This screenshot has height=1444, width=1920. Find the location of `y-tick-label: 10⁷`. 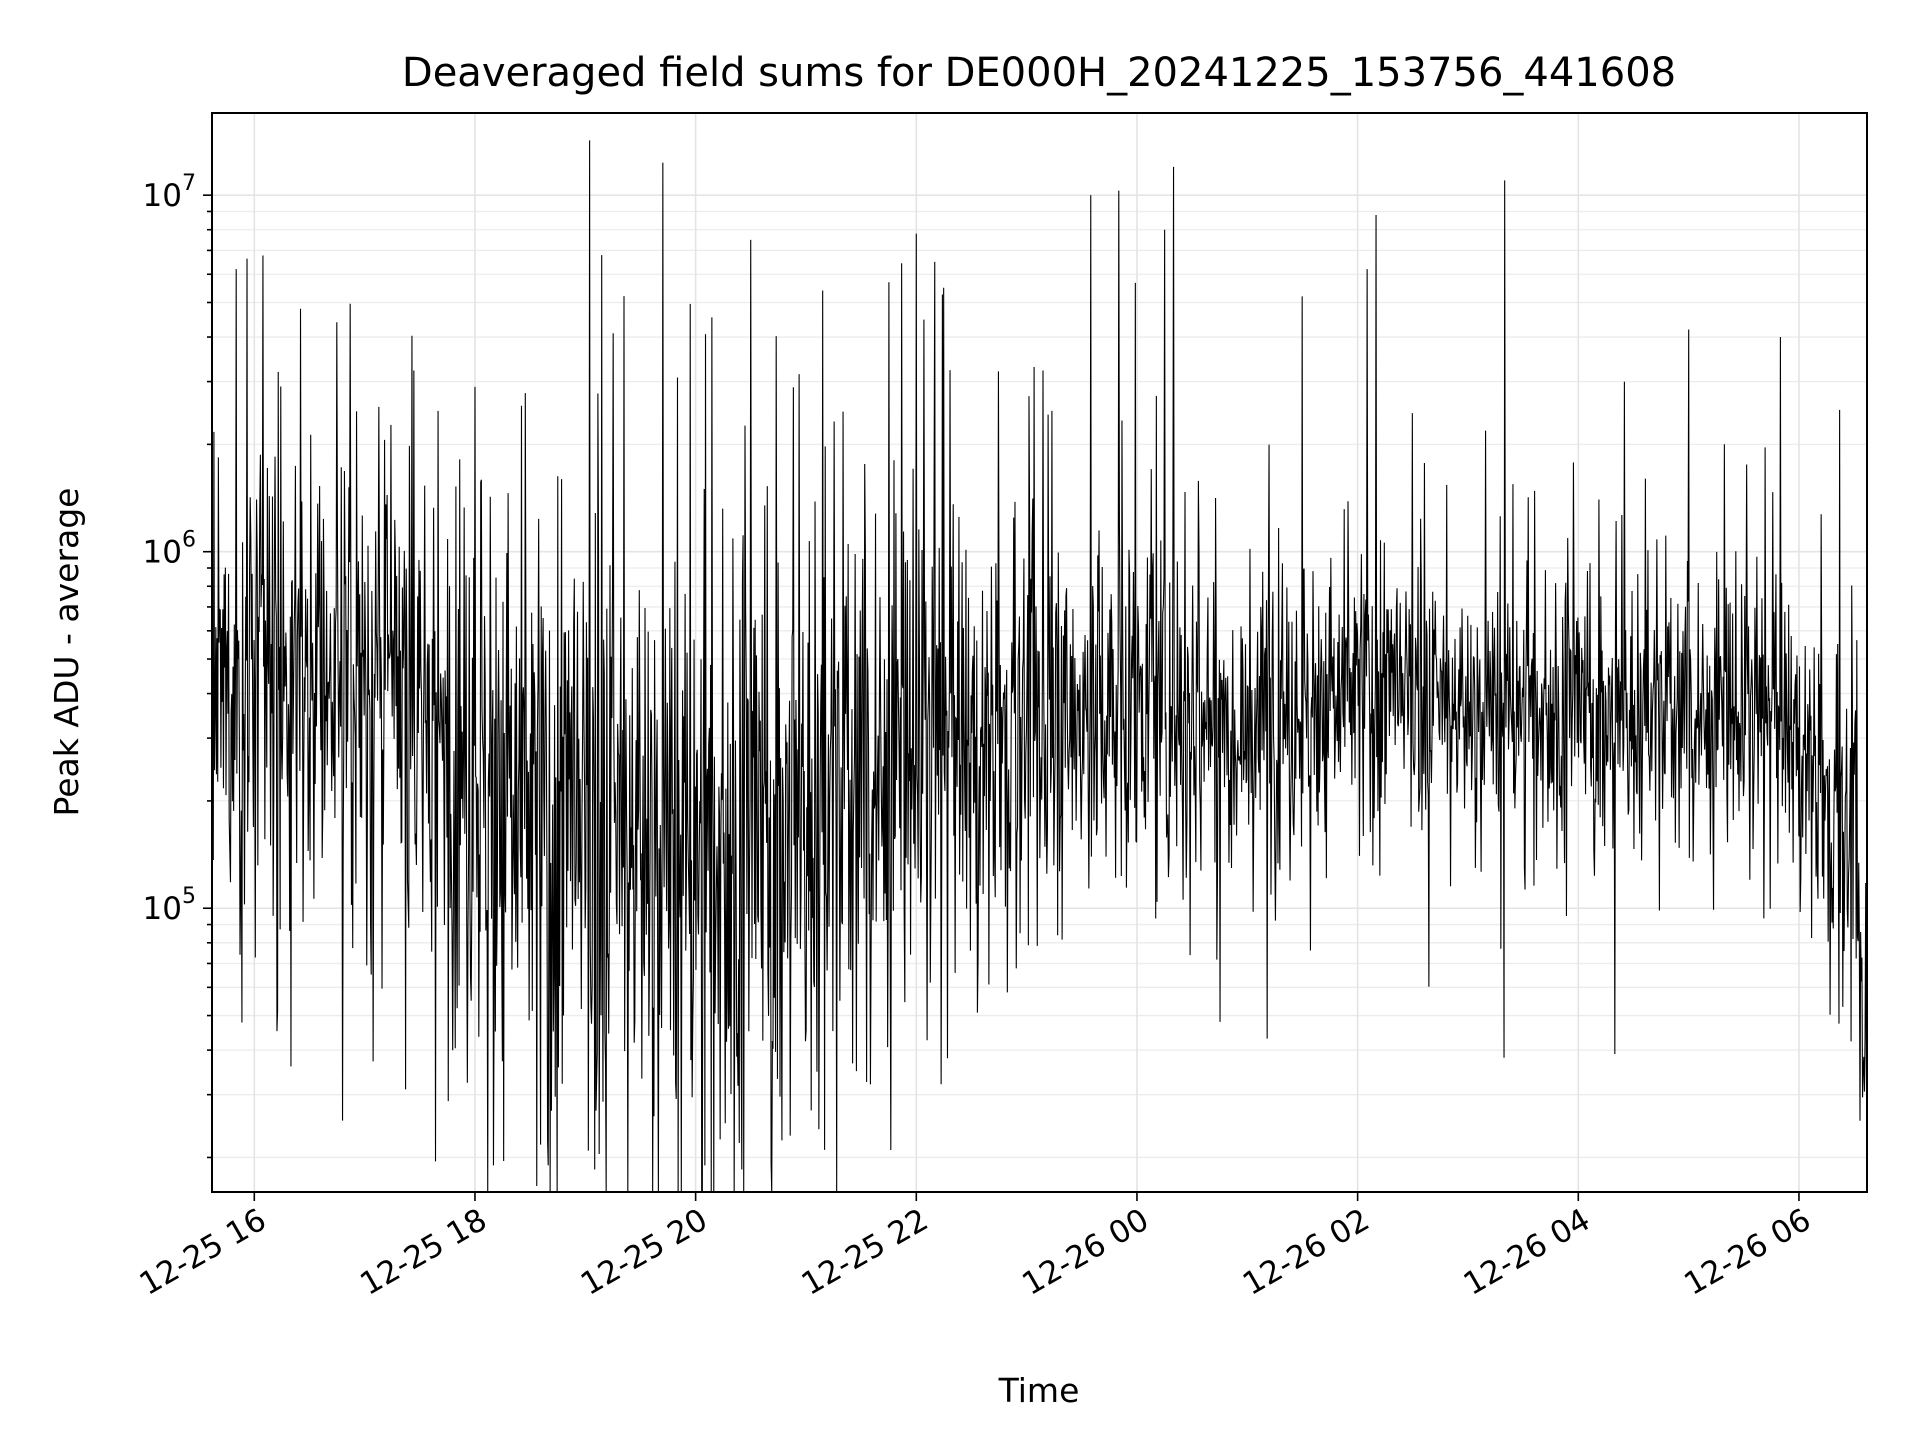

y-tick-label: 10⁷ is located at coordinates (169, 192).